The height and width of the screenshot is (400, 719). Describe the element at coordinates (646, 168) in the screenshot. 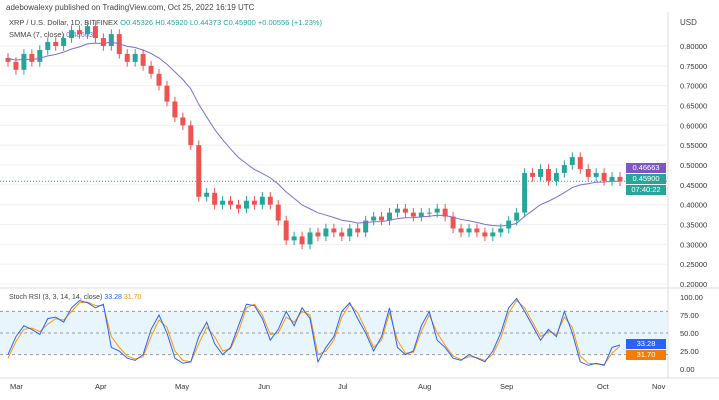

I see `sma-badge: 0.46663` at that location.